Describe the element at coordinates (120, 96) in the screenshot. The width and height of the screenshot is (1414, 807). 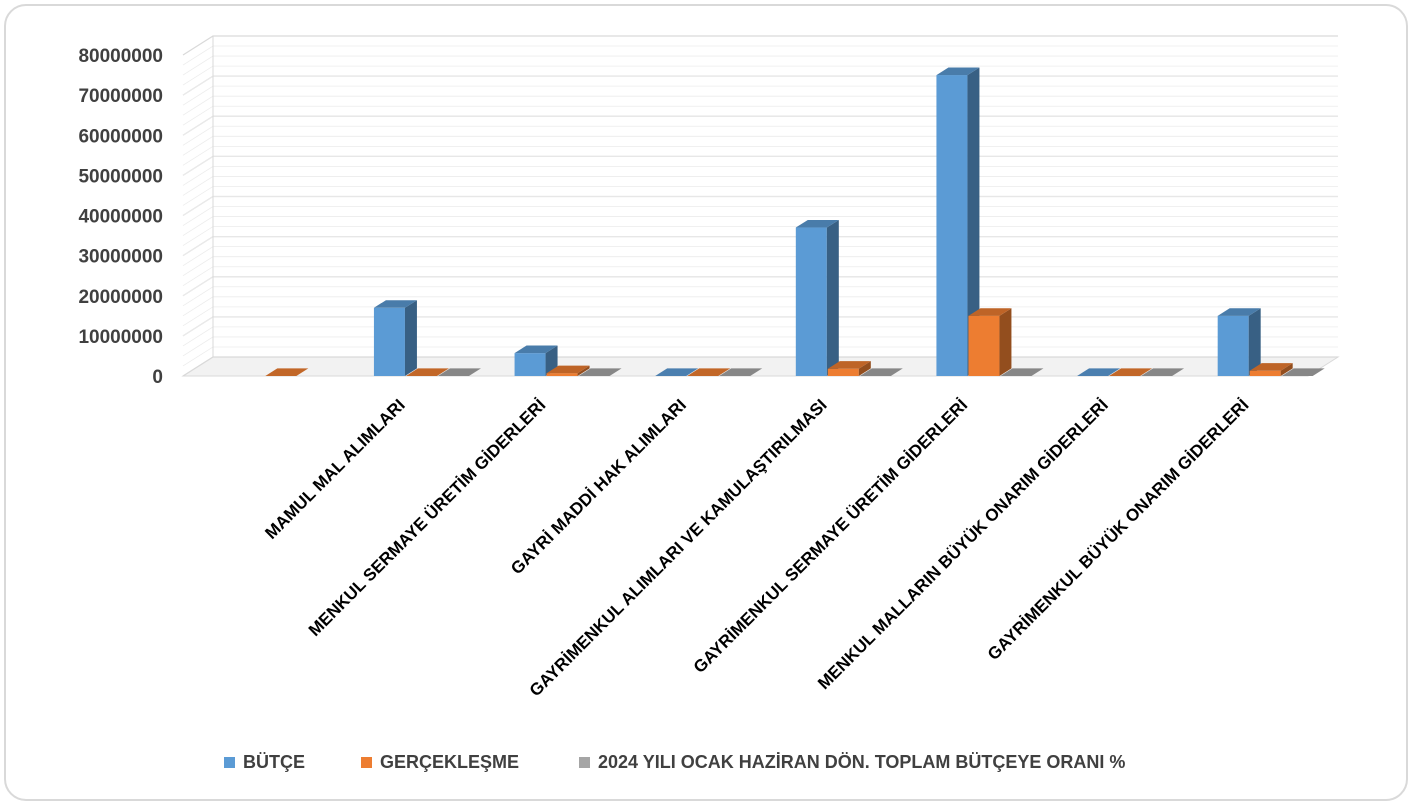
I see `y-tick-label: 70000000` at that location.